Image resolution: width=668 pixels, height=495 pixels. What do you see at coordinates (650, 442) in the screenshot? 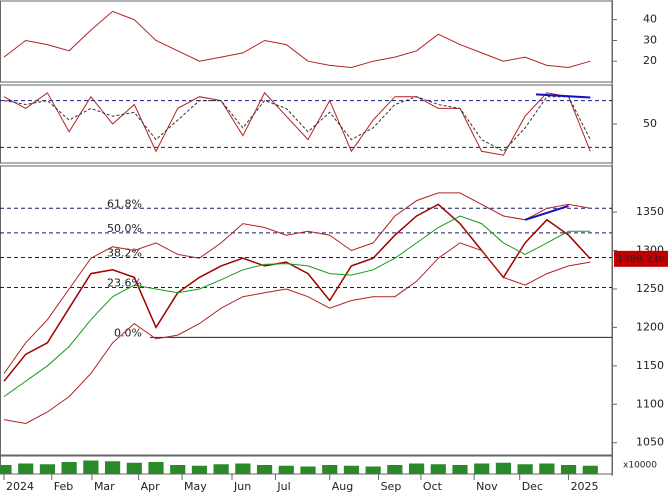
I see `y-tick-label: 1050` at bounding box center [650, 442].